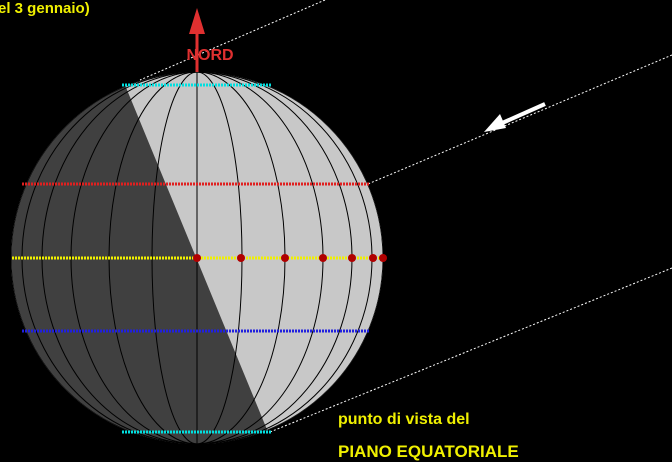 The image size is (672, 462). What do you see at coordinates (290, 258) in the screenshot?
I see `equator-points` at bounding box center [290, 258].